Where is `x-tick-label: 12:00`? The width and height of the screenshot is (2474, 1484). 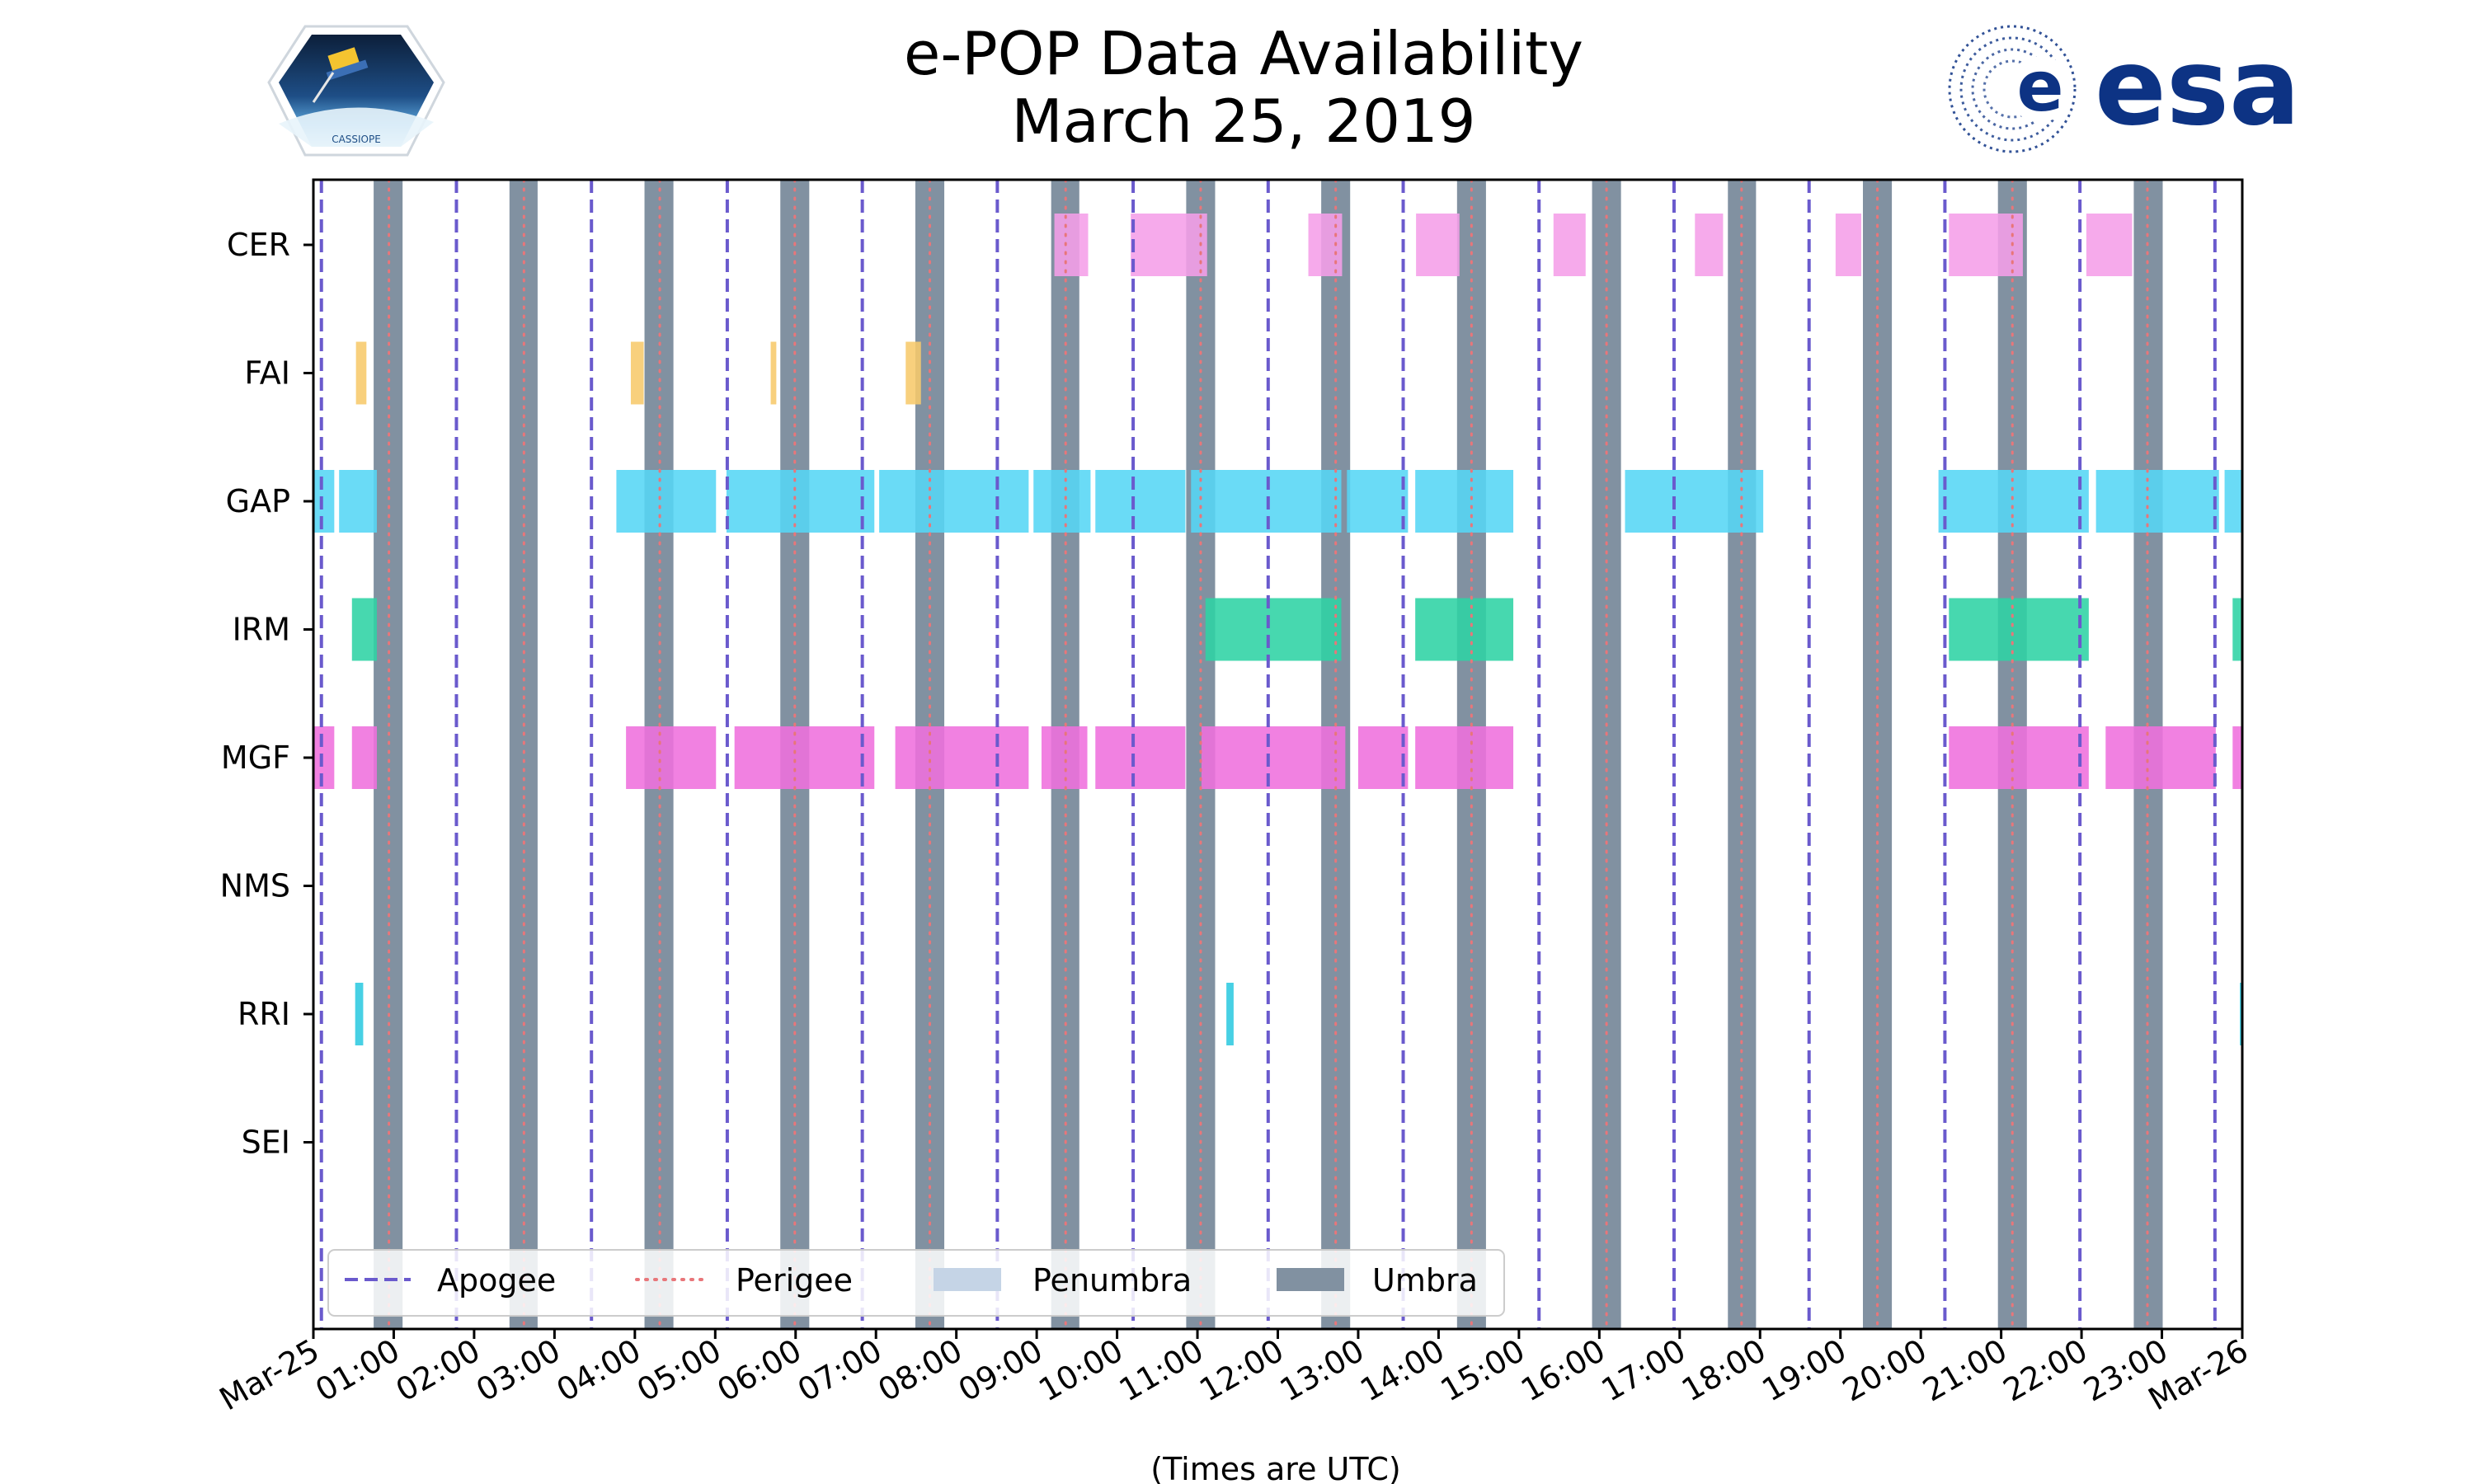
x-tick-label: 12:00 is located at coordinates (1241, 1370).